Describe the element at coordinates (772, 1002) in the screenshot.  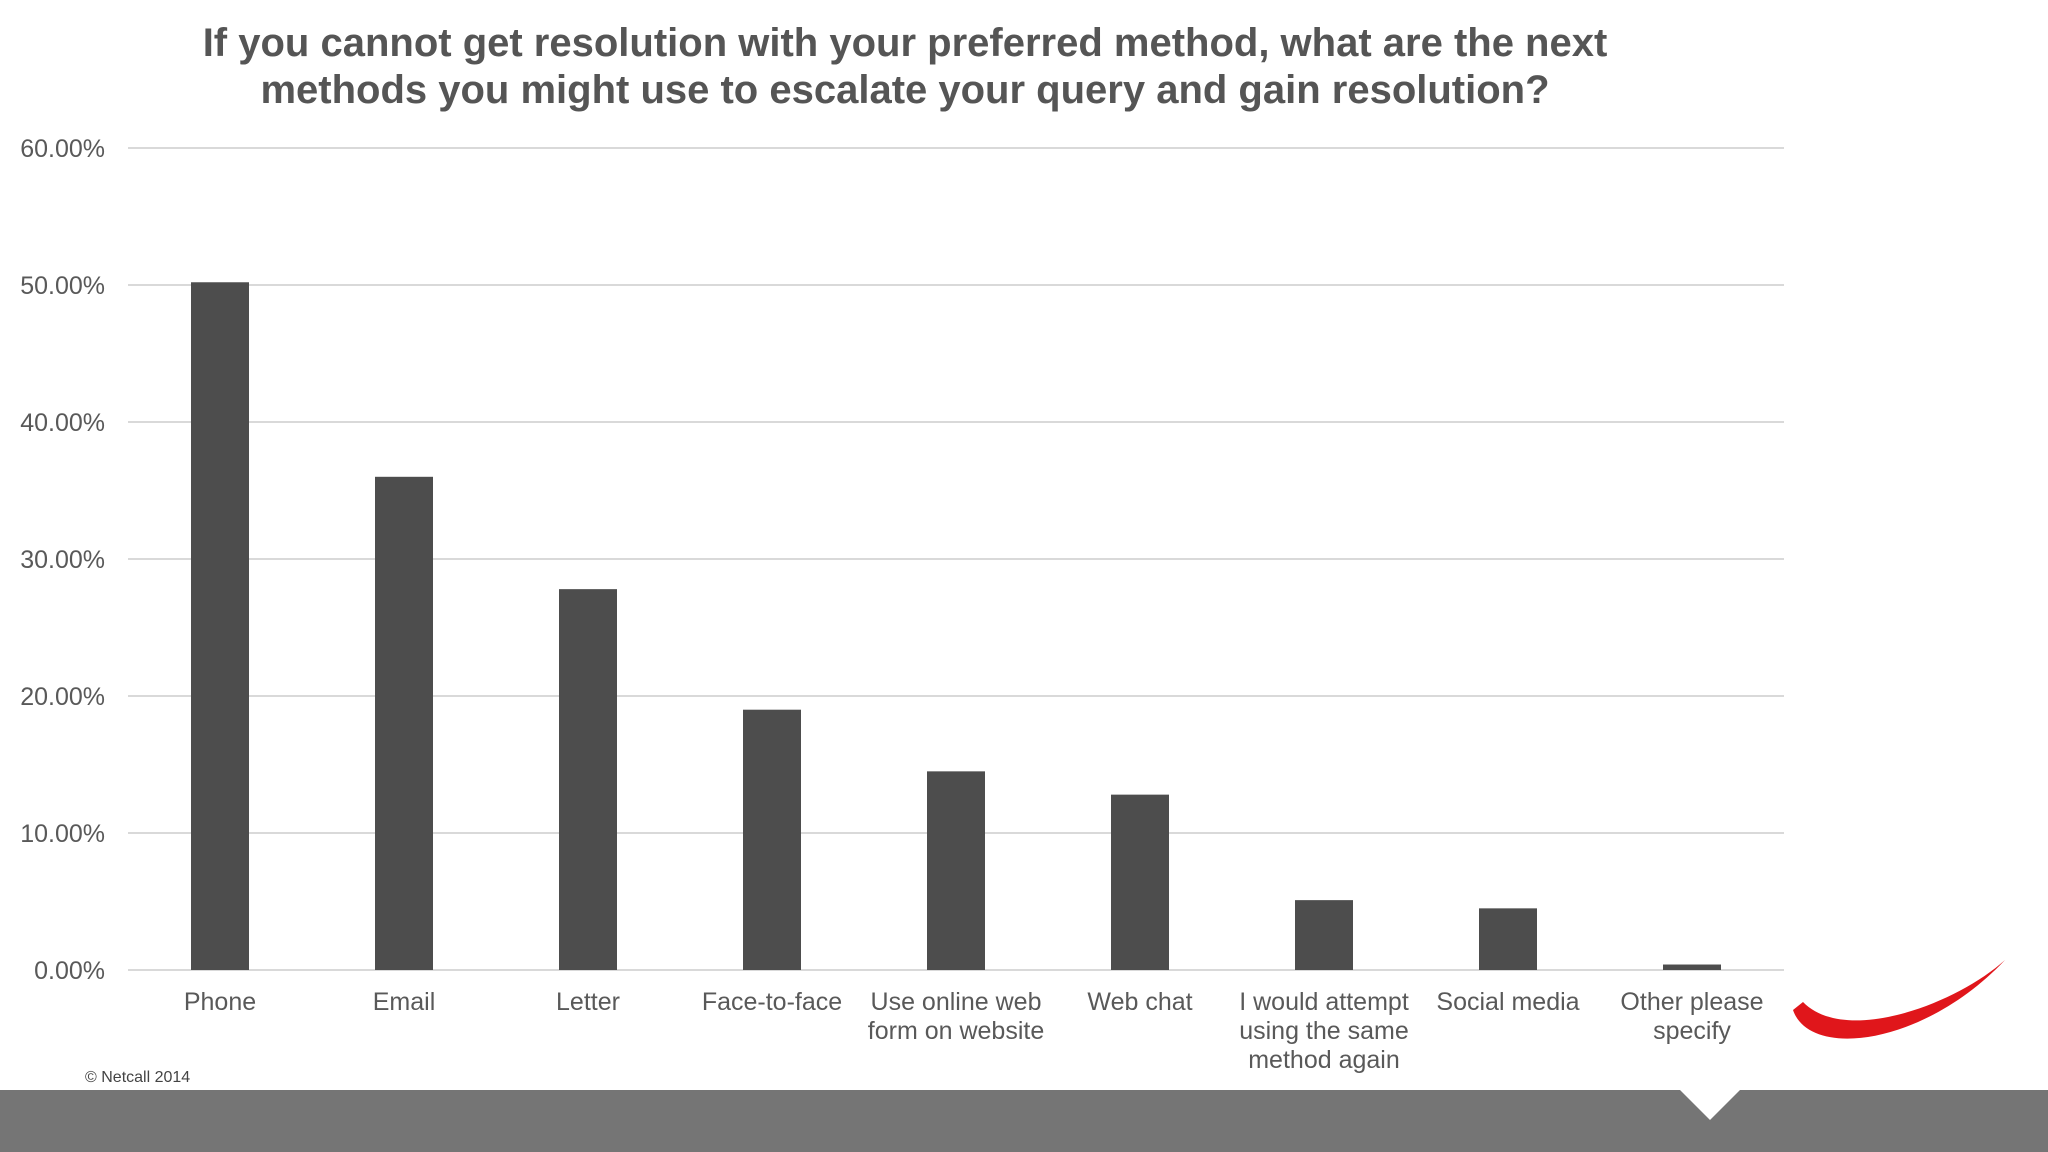
I see `x-tick-label: Face-to-face` at that location.